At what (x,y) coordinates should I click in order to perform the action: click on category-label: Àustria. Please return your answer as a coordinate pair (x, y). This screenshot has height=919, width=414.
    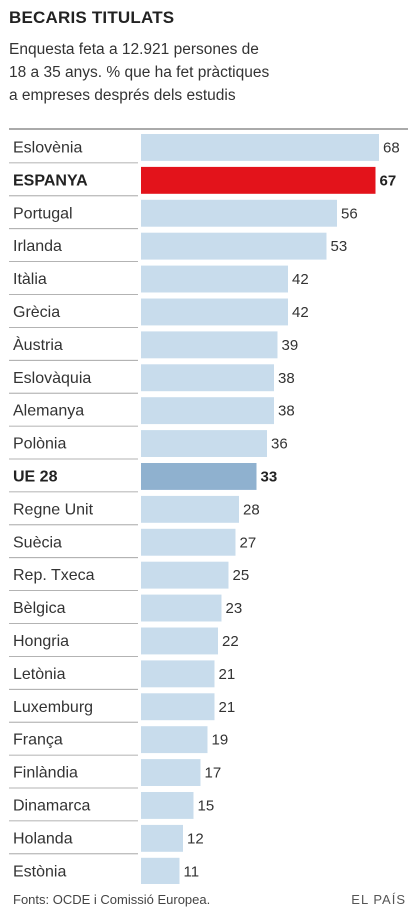
    Looking at the image, I should click on (38, 344).